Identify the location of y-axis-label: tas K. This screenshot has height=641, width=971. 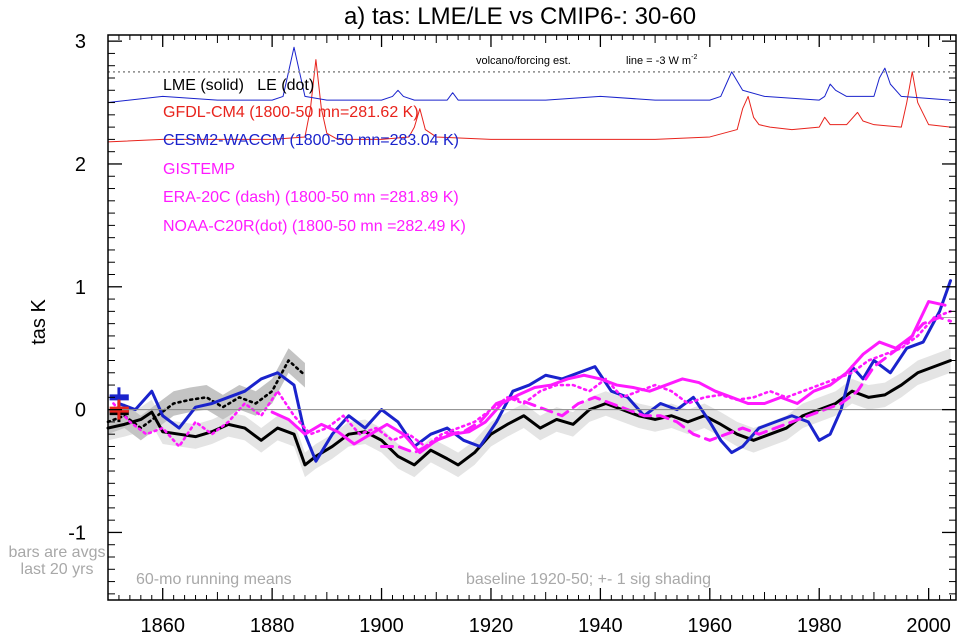
(39, 322).